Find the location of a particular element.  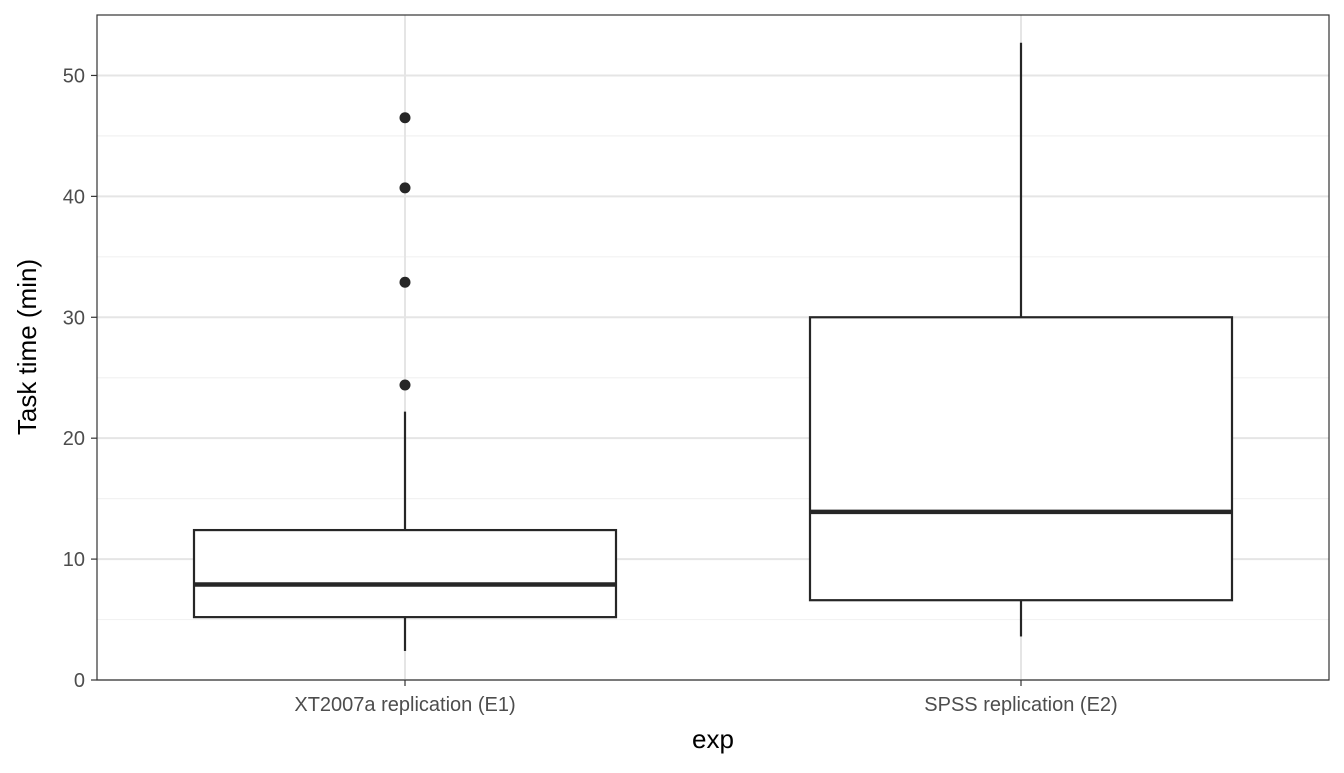

y-axis-ticks: 0 10 20 30 40 50 is located at coordinates (80, 378).